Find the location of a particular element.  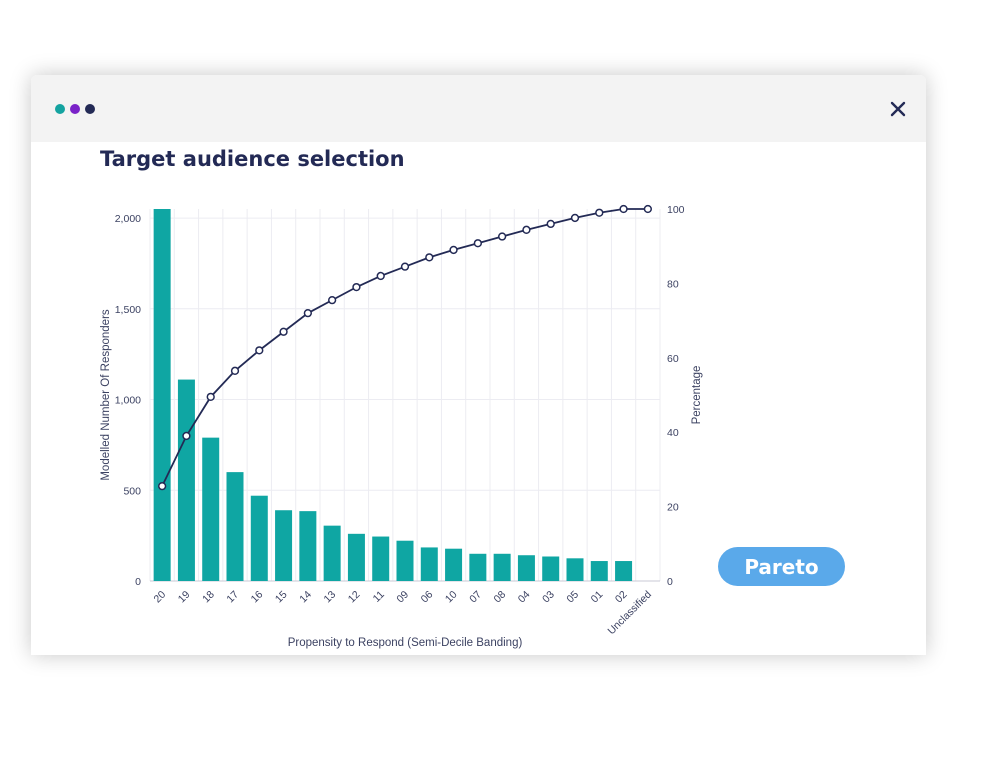

close-button is located at coordinates (898, 109).